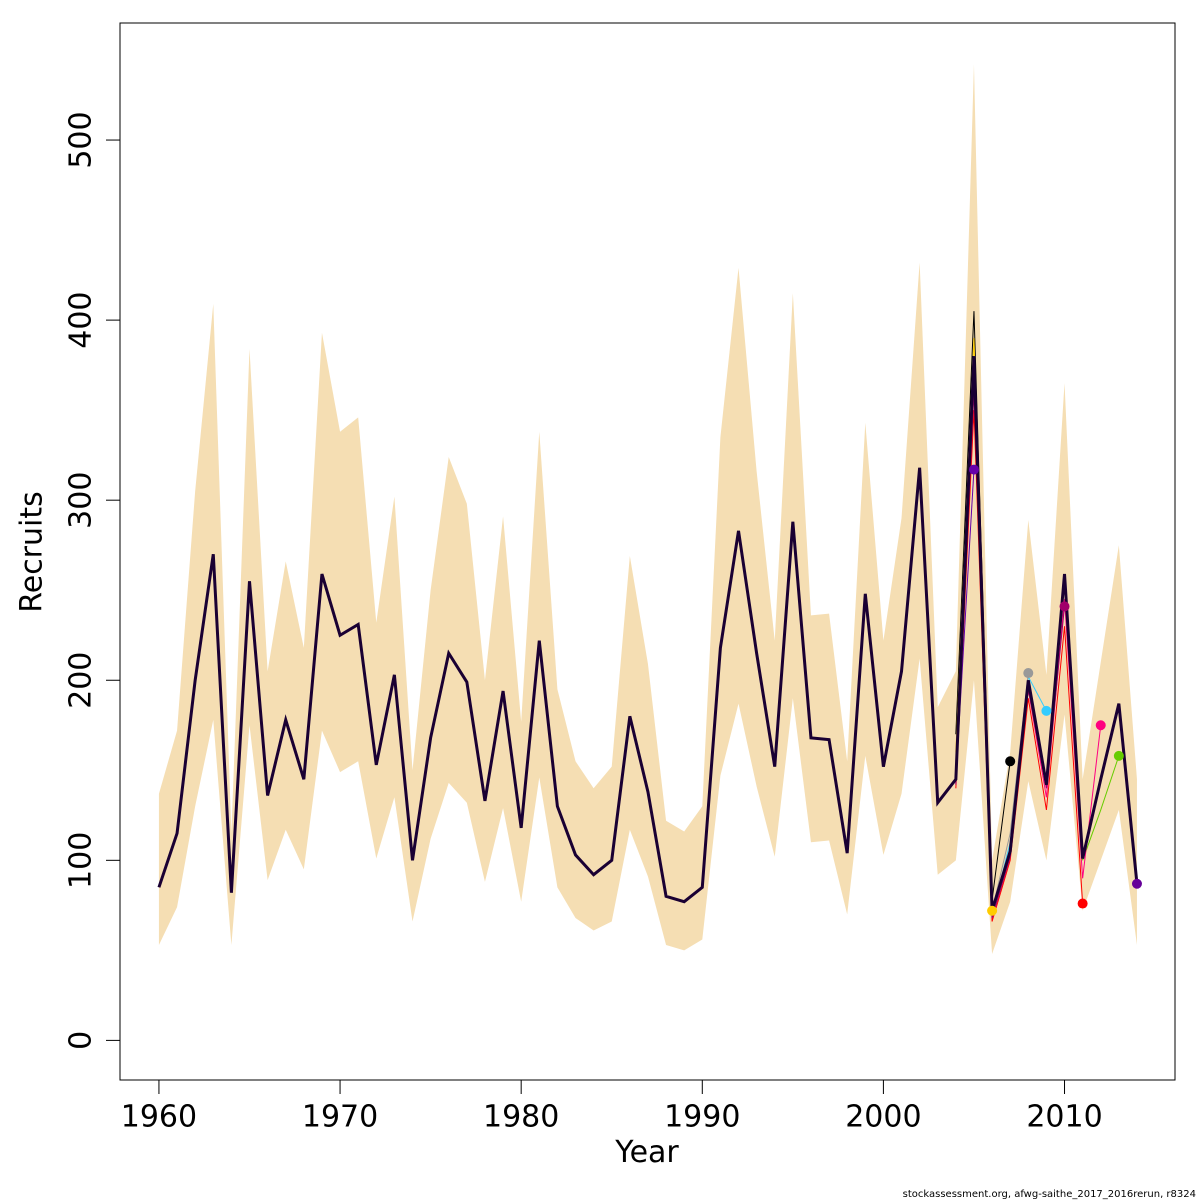 This screenshot has height=1200, width=1200. I want to click on main-end-point, so click(1136, 883).